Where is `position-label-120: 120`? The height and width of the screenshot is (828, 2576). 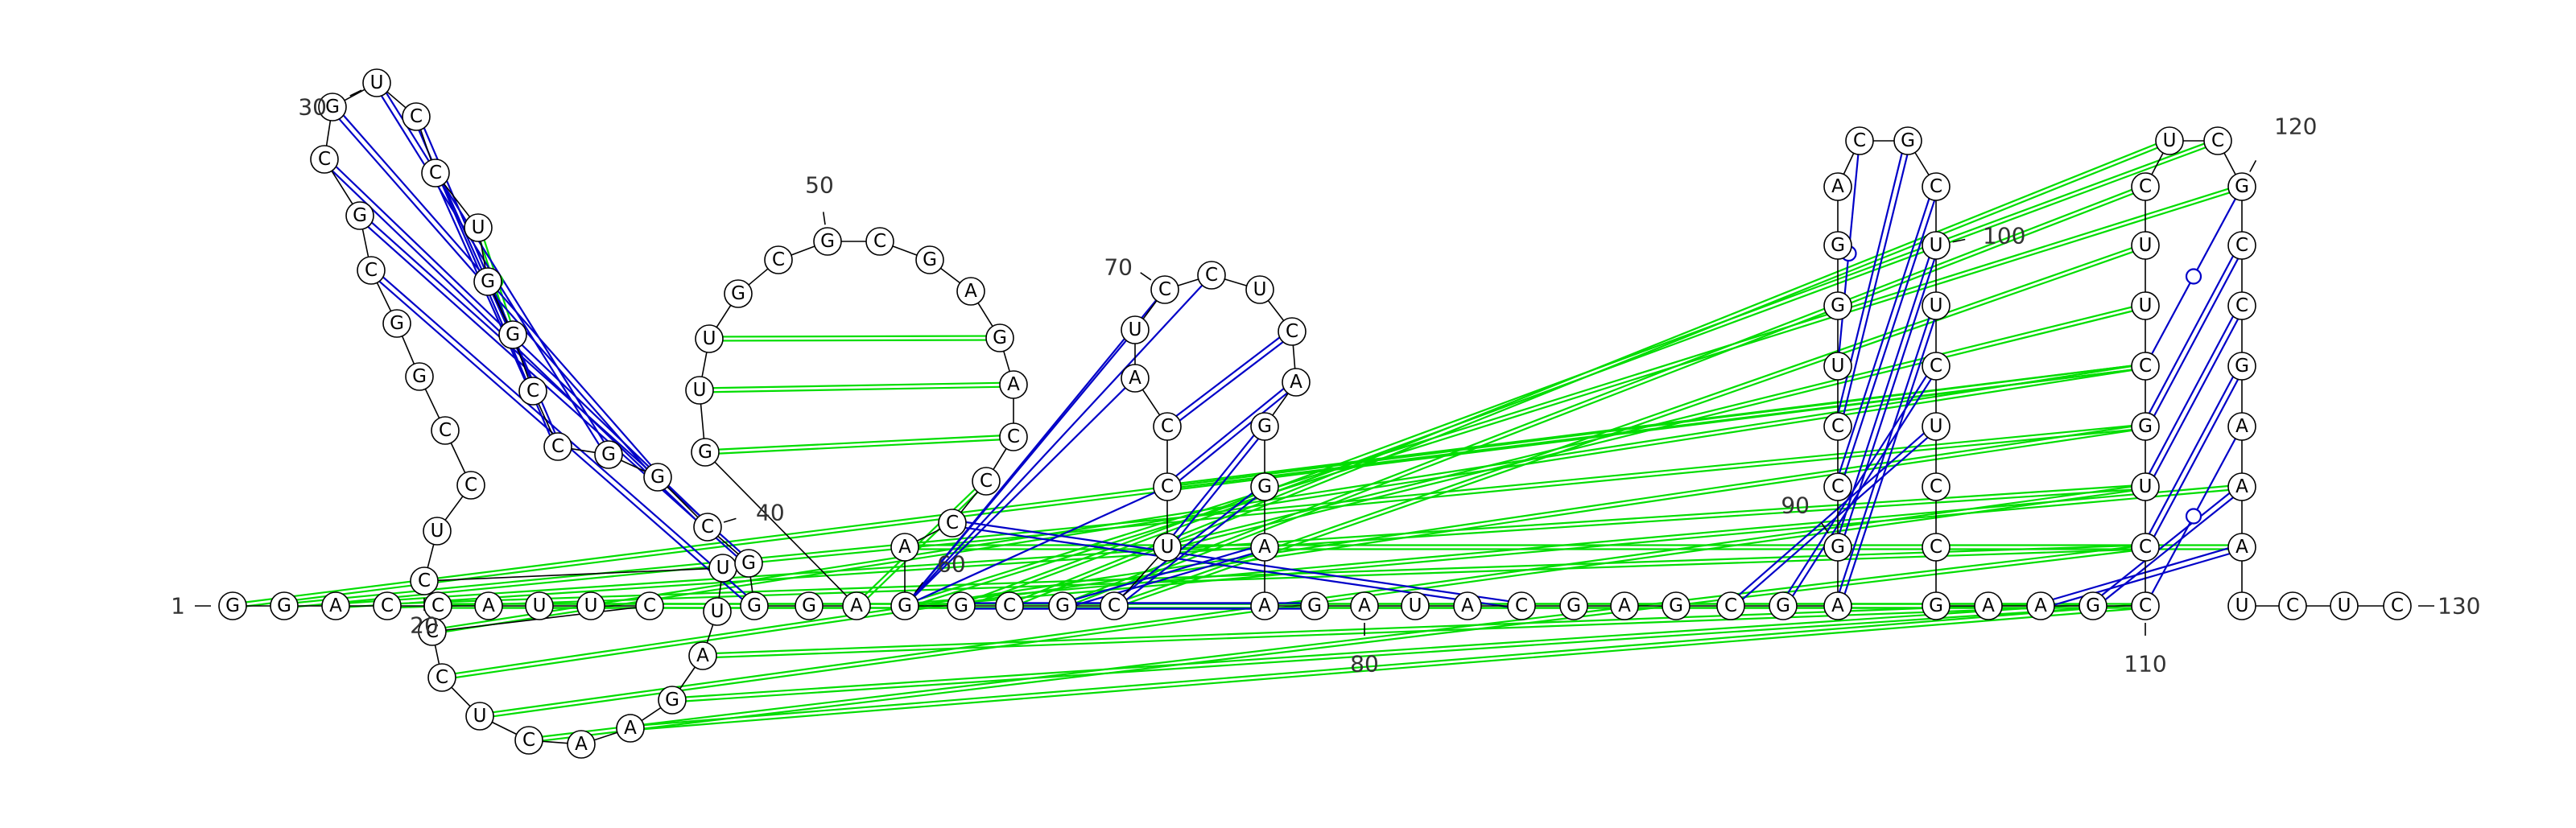 position-label-120: 120 is located at coordinates (2295, 126).